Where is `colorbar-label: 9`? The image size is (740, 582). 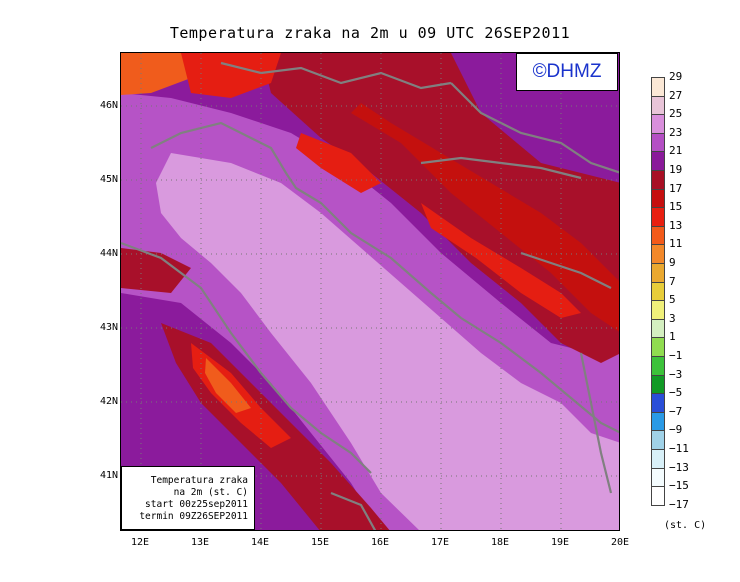
colorbar-label: 9 is located at coordinates (672, 262).